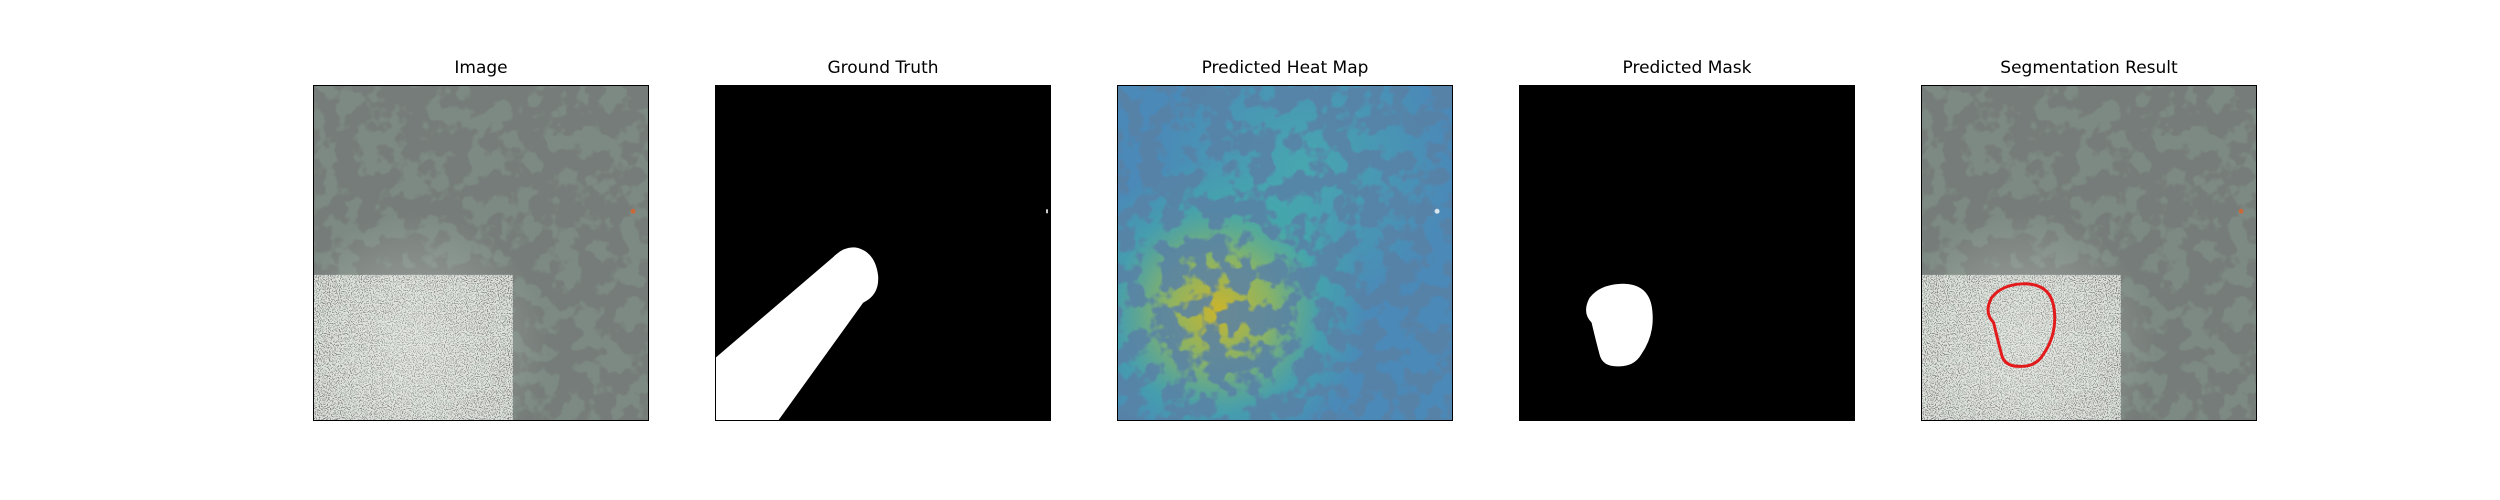  Describe the element at coordinates (883, 68) in the screenshot. I see `panel-title-ground-truth: Ground Truth` at that location.